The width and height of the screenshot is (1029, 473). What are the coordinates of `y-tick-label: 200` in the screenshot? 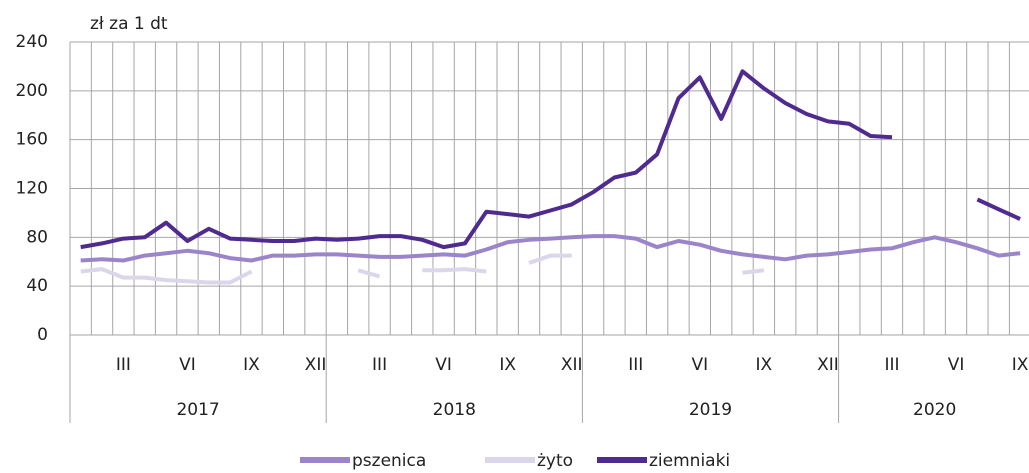 It's located at (32, 91).